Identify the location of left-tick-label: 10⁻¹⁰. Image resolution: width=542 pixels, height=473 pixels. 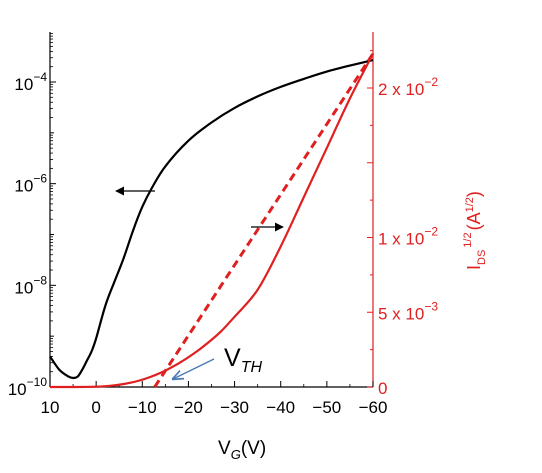
(28, 387).